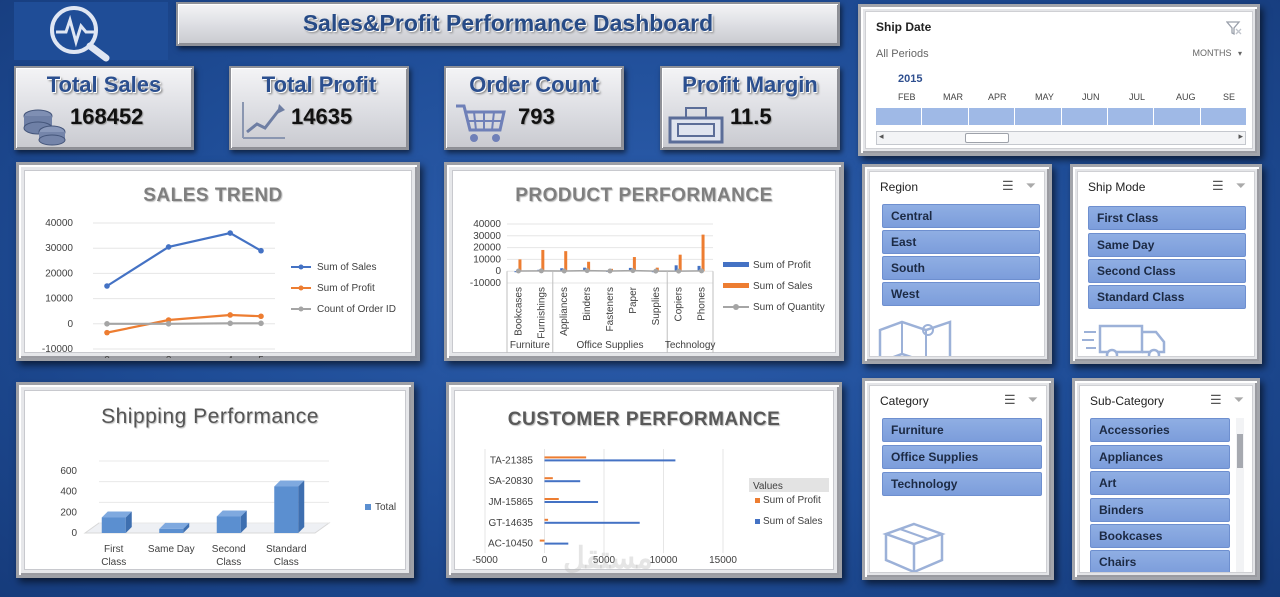  I want to click on timeline-month: JUN, so click(1091, 97).